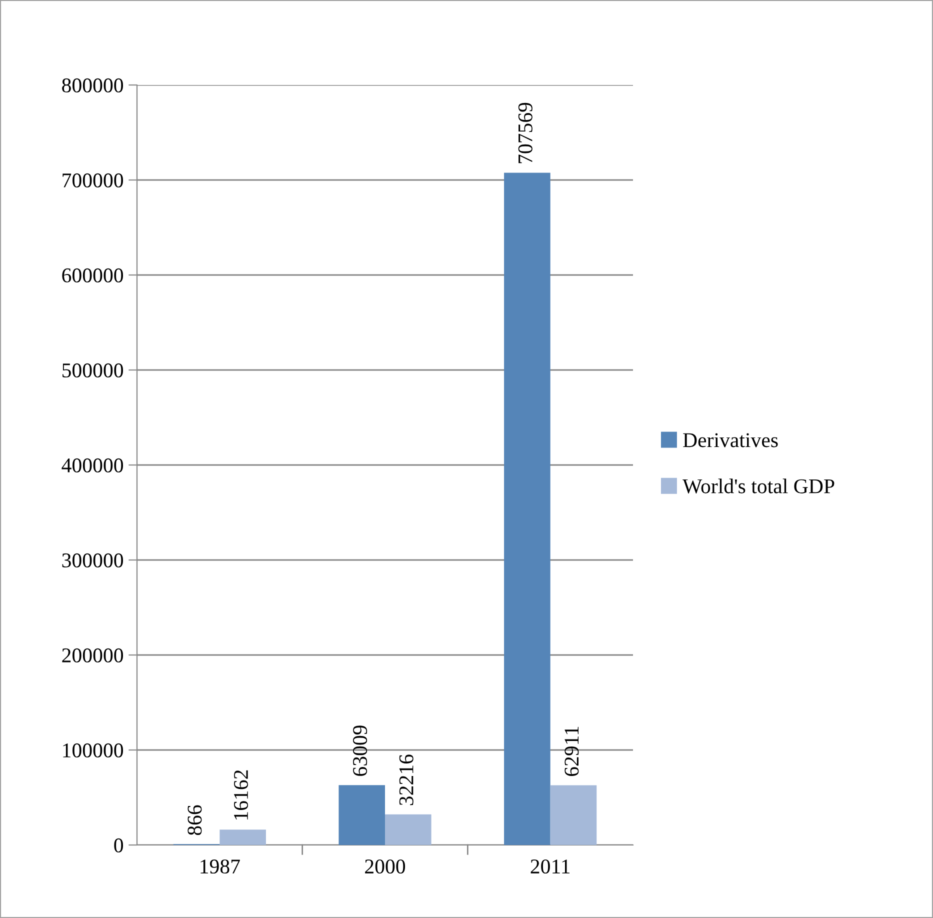 The image size is (933, 918). What do you see at coordinates (758, 486) in the screenshot?
I see `legend-label: World's total GDP` at bounding box center [758, 486].